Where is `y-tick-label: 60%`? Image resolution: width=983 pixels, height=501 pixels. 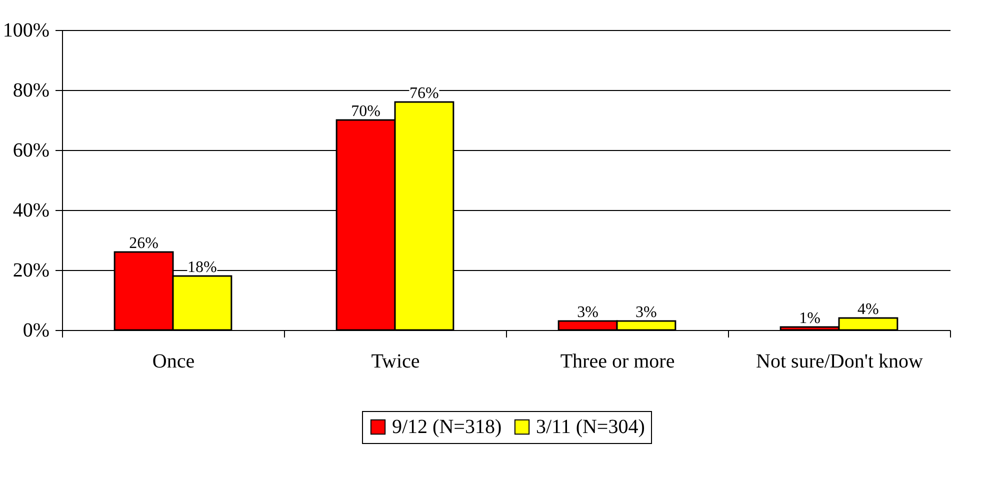
y-tick-label: 60% is located at coordinates (31, 151).